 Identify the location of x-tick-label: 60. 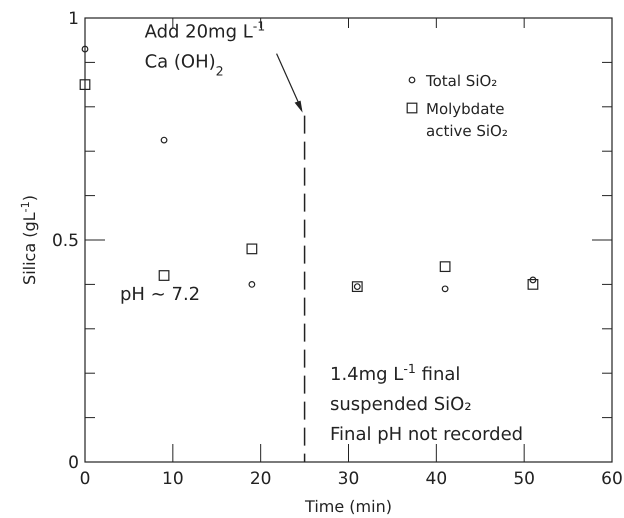
(612, 479).